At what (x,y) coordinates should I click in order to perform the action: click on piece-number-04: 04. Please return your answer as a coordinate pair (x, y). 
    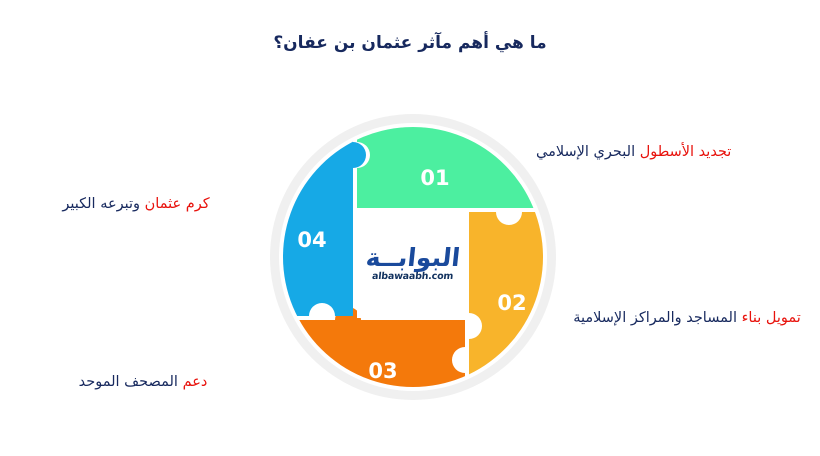
    Looking at the image, I should click on (311, 240).